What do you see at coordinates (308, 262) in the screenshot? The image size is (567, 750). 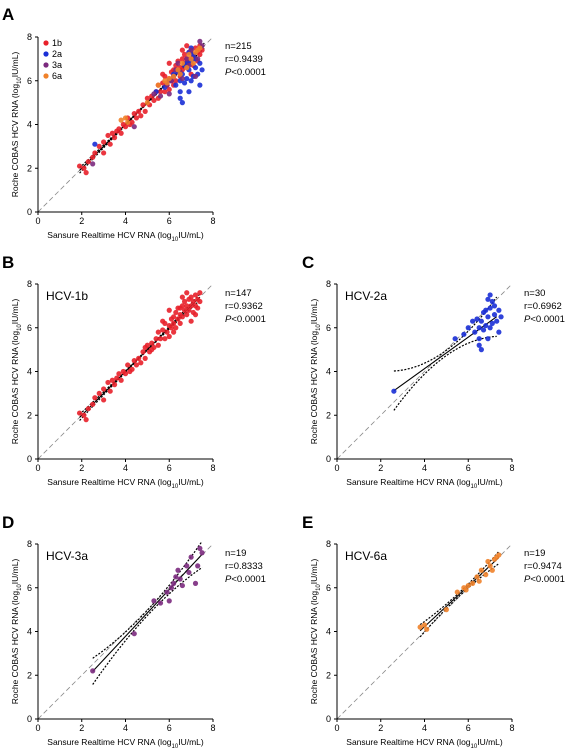 I see `panel-letter: C` at bounding box center [308, 262].